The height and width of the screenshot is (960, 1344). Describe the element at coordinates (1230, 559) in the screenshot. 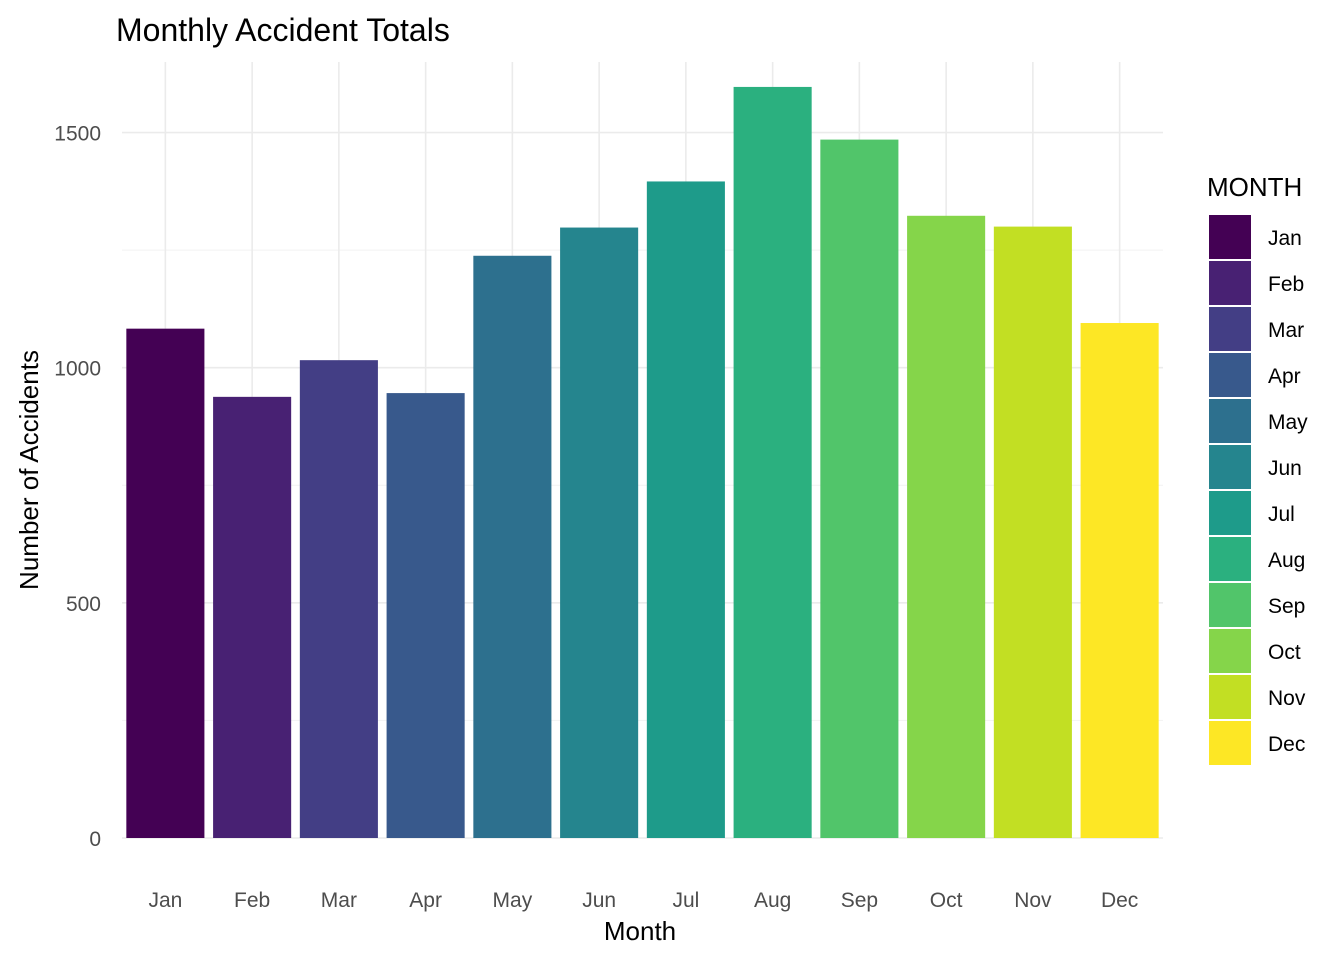

I see `legend-key-aug` at that location.